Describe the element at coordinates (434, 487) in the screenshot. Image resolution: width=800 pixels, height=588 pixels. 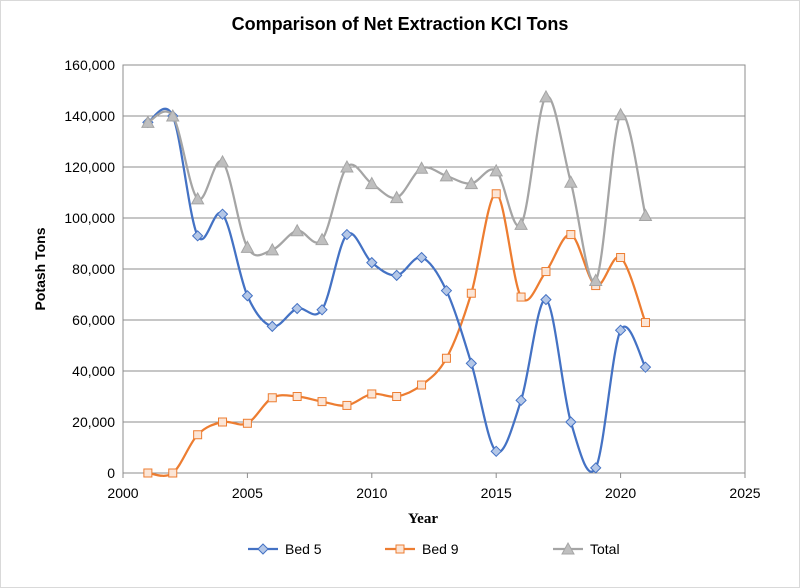
I see `x-axis-ticks: 2000 2005 2010 2015 2020 2025` at that location.